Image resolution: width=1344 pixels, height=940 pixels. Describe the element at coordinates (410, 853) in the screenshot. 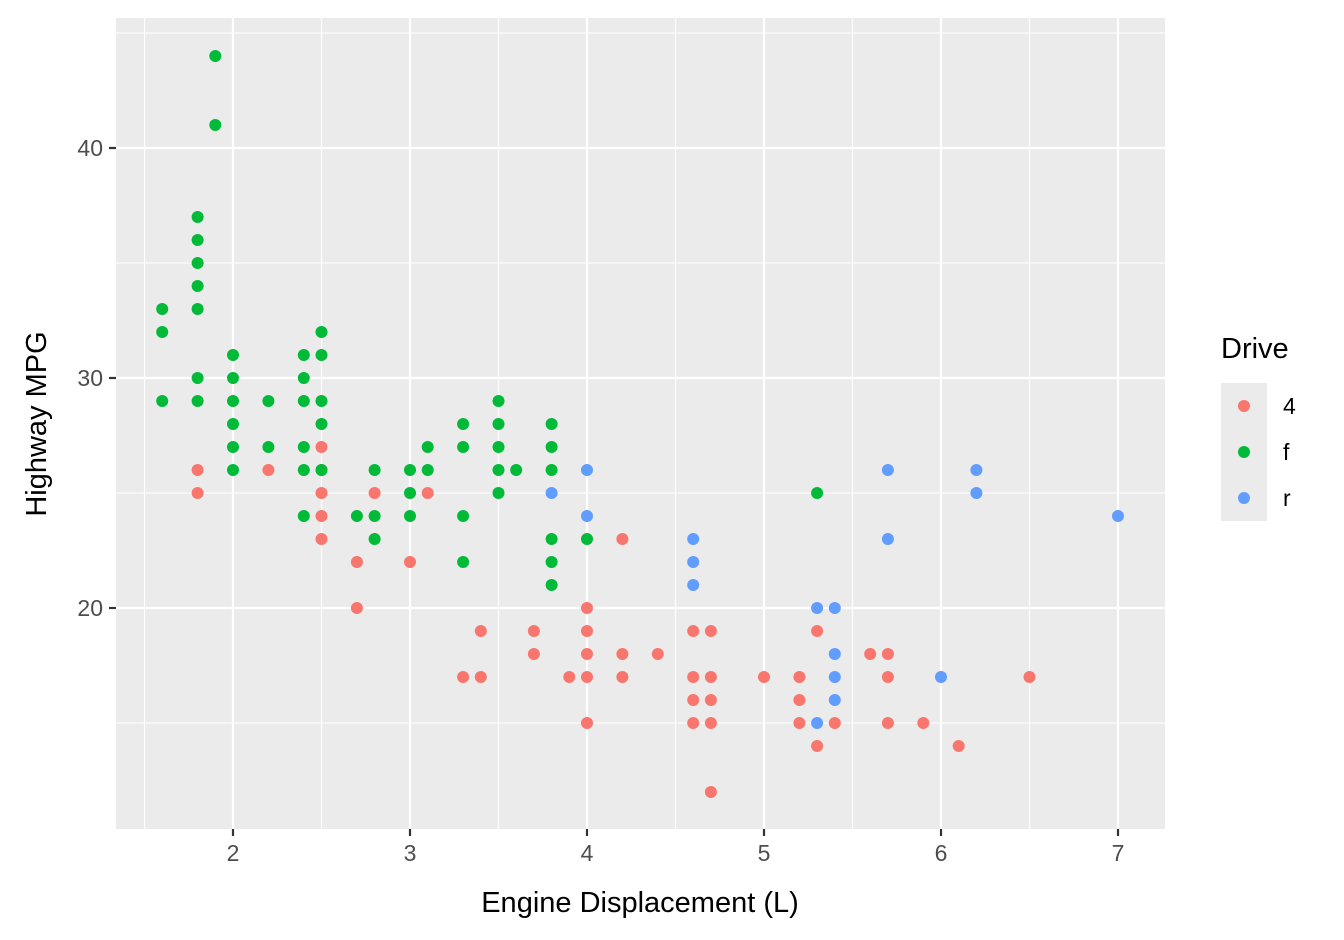

I see `x-tick-label: 3` at that location.